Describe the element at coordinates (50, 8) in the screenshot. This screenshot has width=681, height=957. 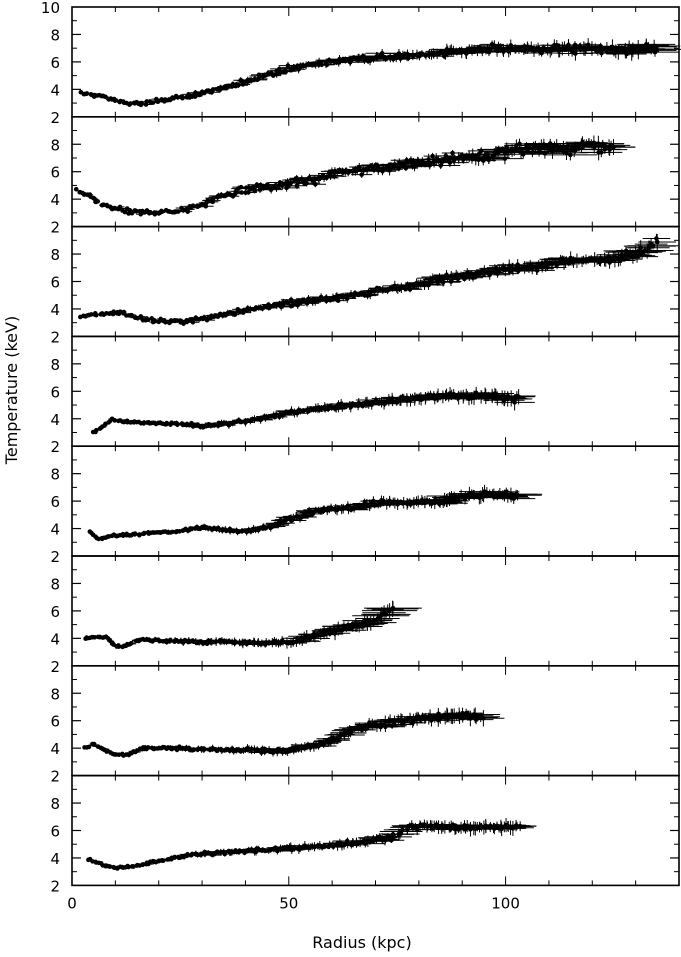
I see `y-tick-label: 10` at that location.